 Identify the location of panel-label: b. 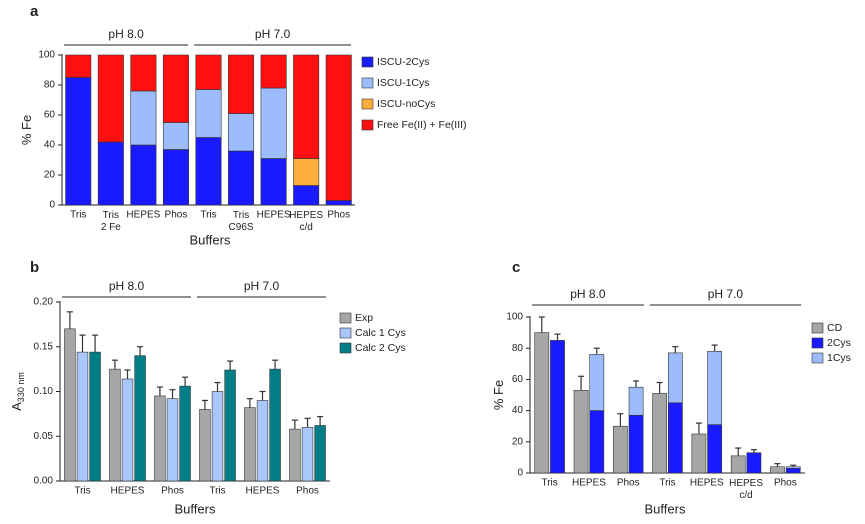
(34, 267).